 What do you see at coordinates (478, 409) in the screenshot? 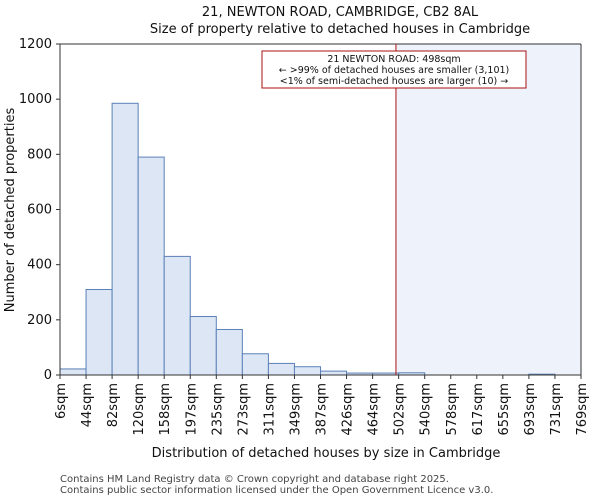
I see `x-tick-label: 617sqm` at bounding box center [478, 409].